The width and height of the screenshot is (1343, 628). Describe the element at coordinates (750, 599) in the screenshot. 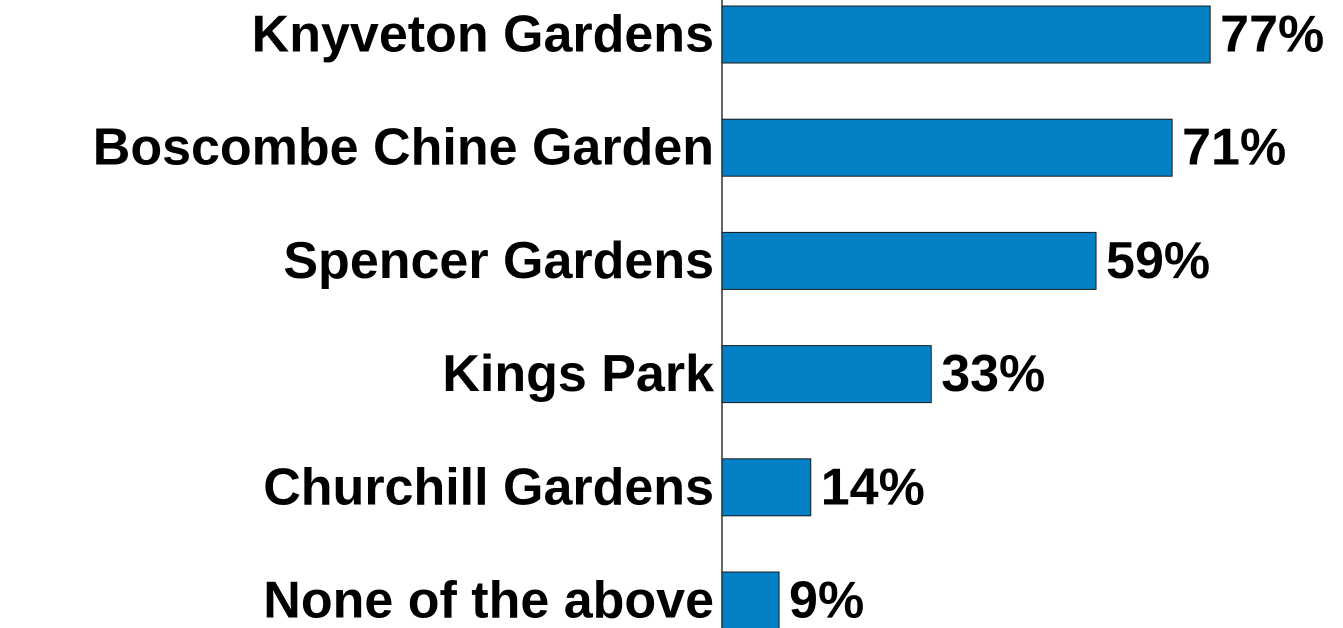

I see `bar-none-of-the-above` at that location.